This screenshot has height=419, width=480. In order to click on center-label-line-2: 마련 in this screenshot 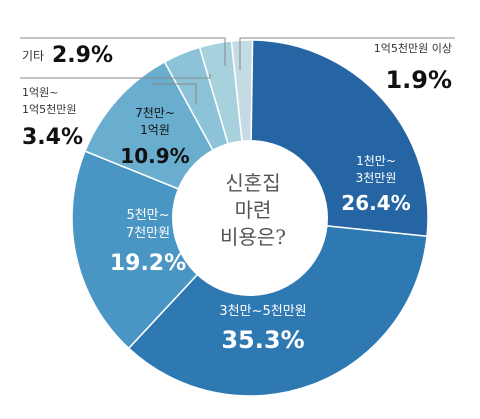, I will do `click(253, 210)`.